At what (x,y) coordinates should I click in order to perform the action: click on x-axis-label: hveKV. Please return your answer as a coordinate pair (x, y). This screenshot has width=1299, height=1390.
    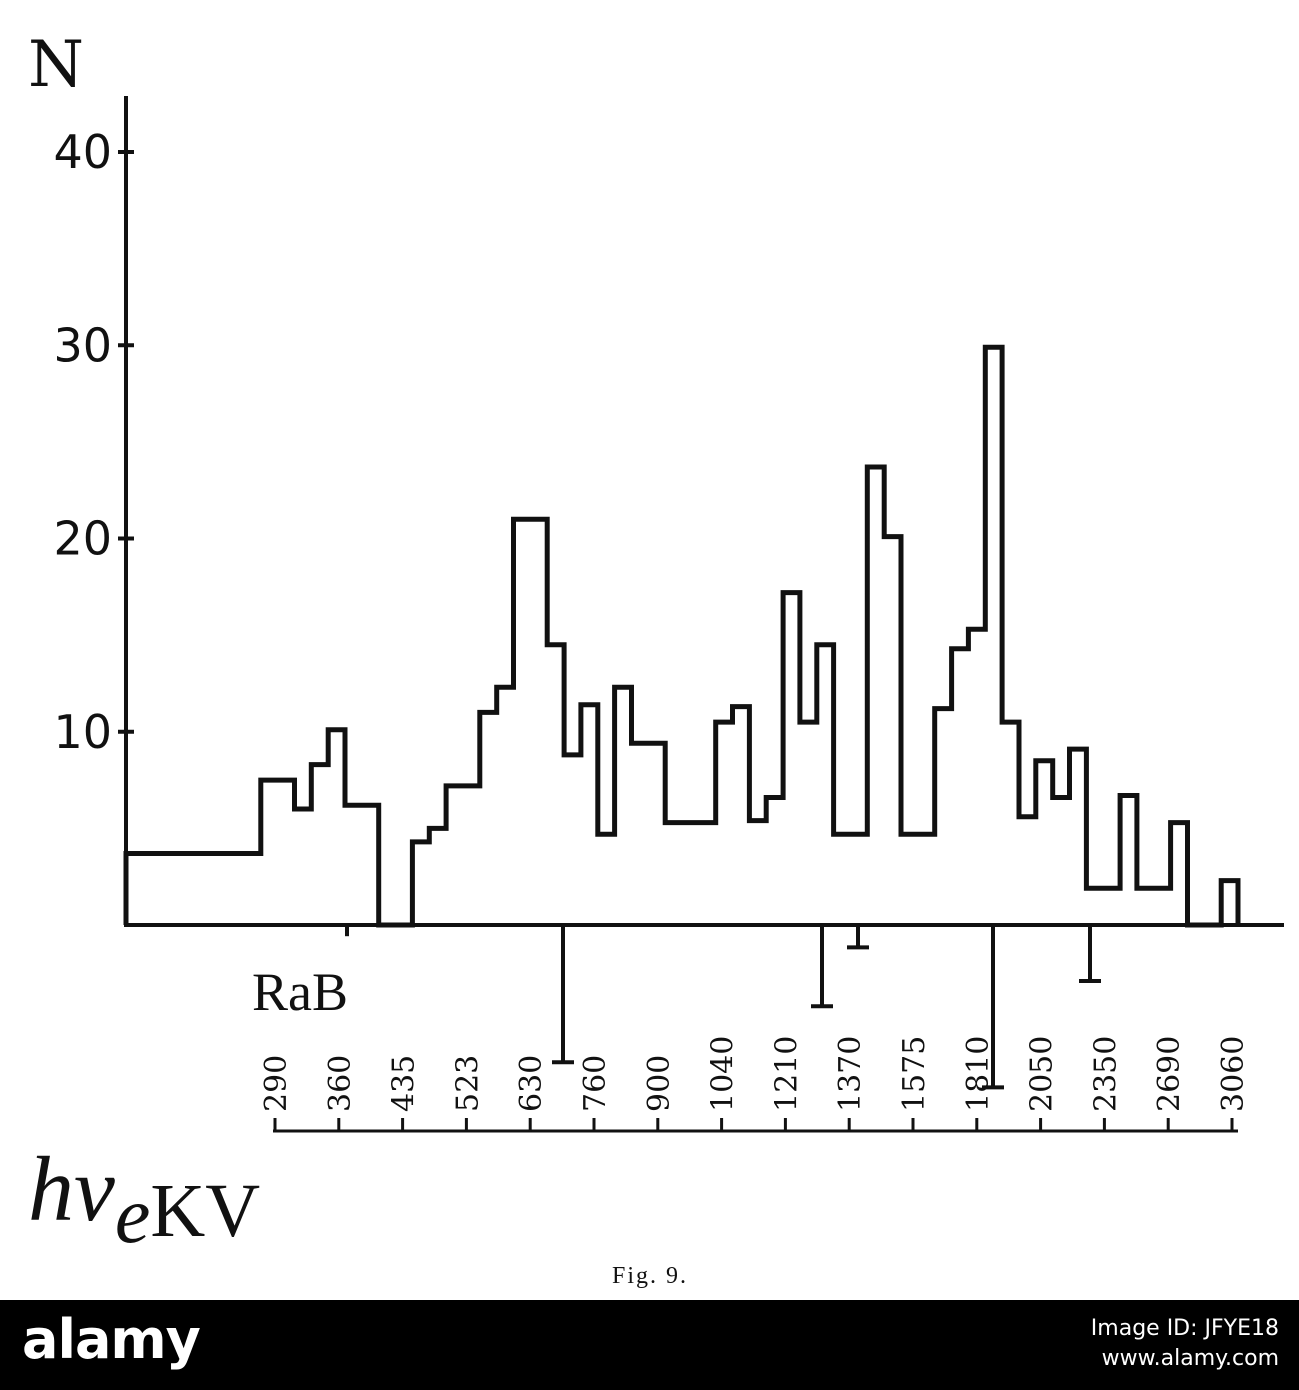
    Looking at the image, I should click on (144, 1199).